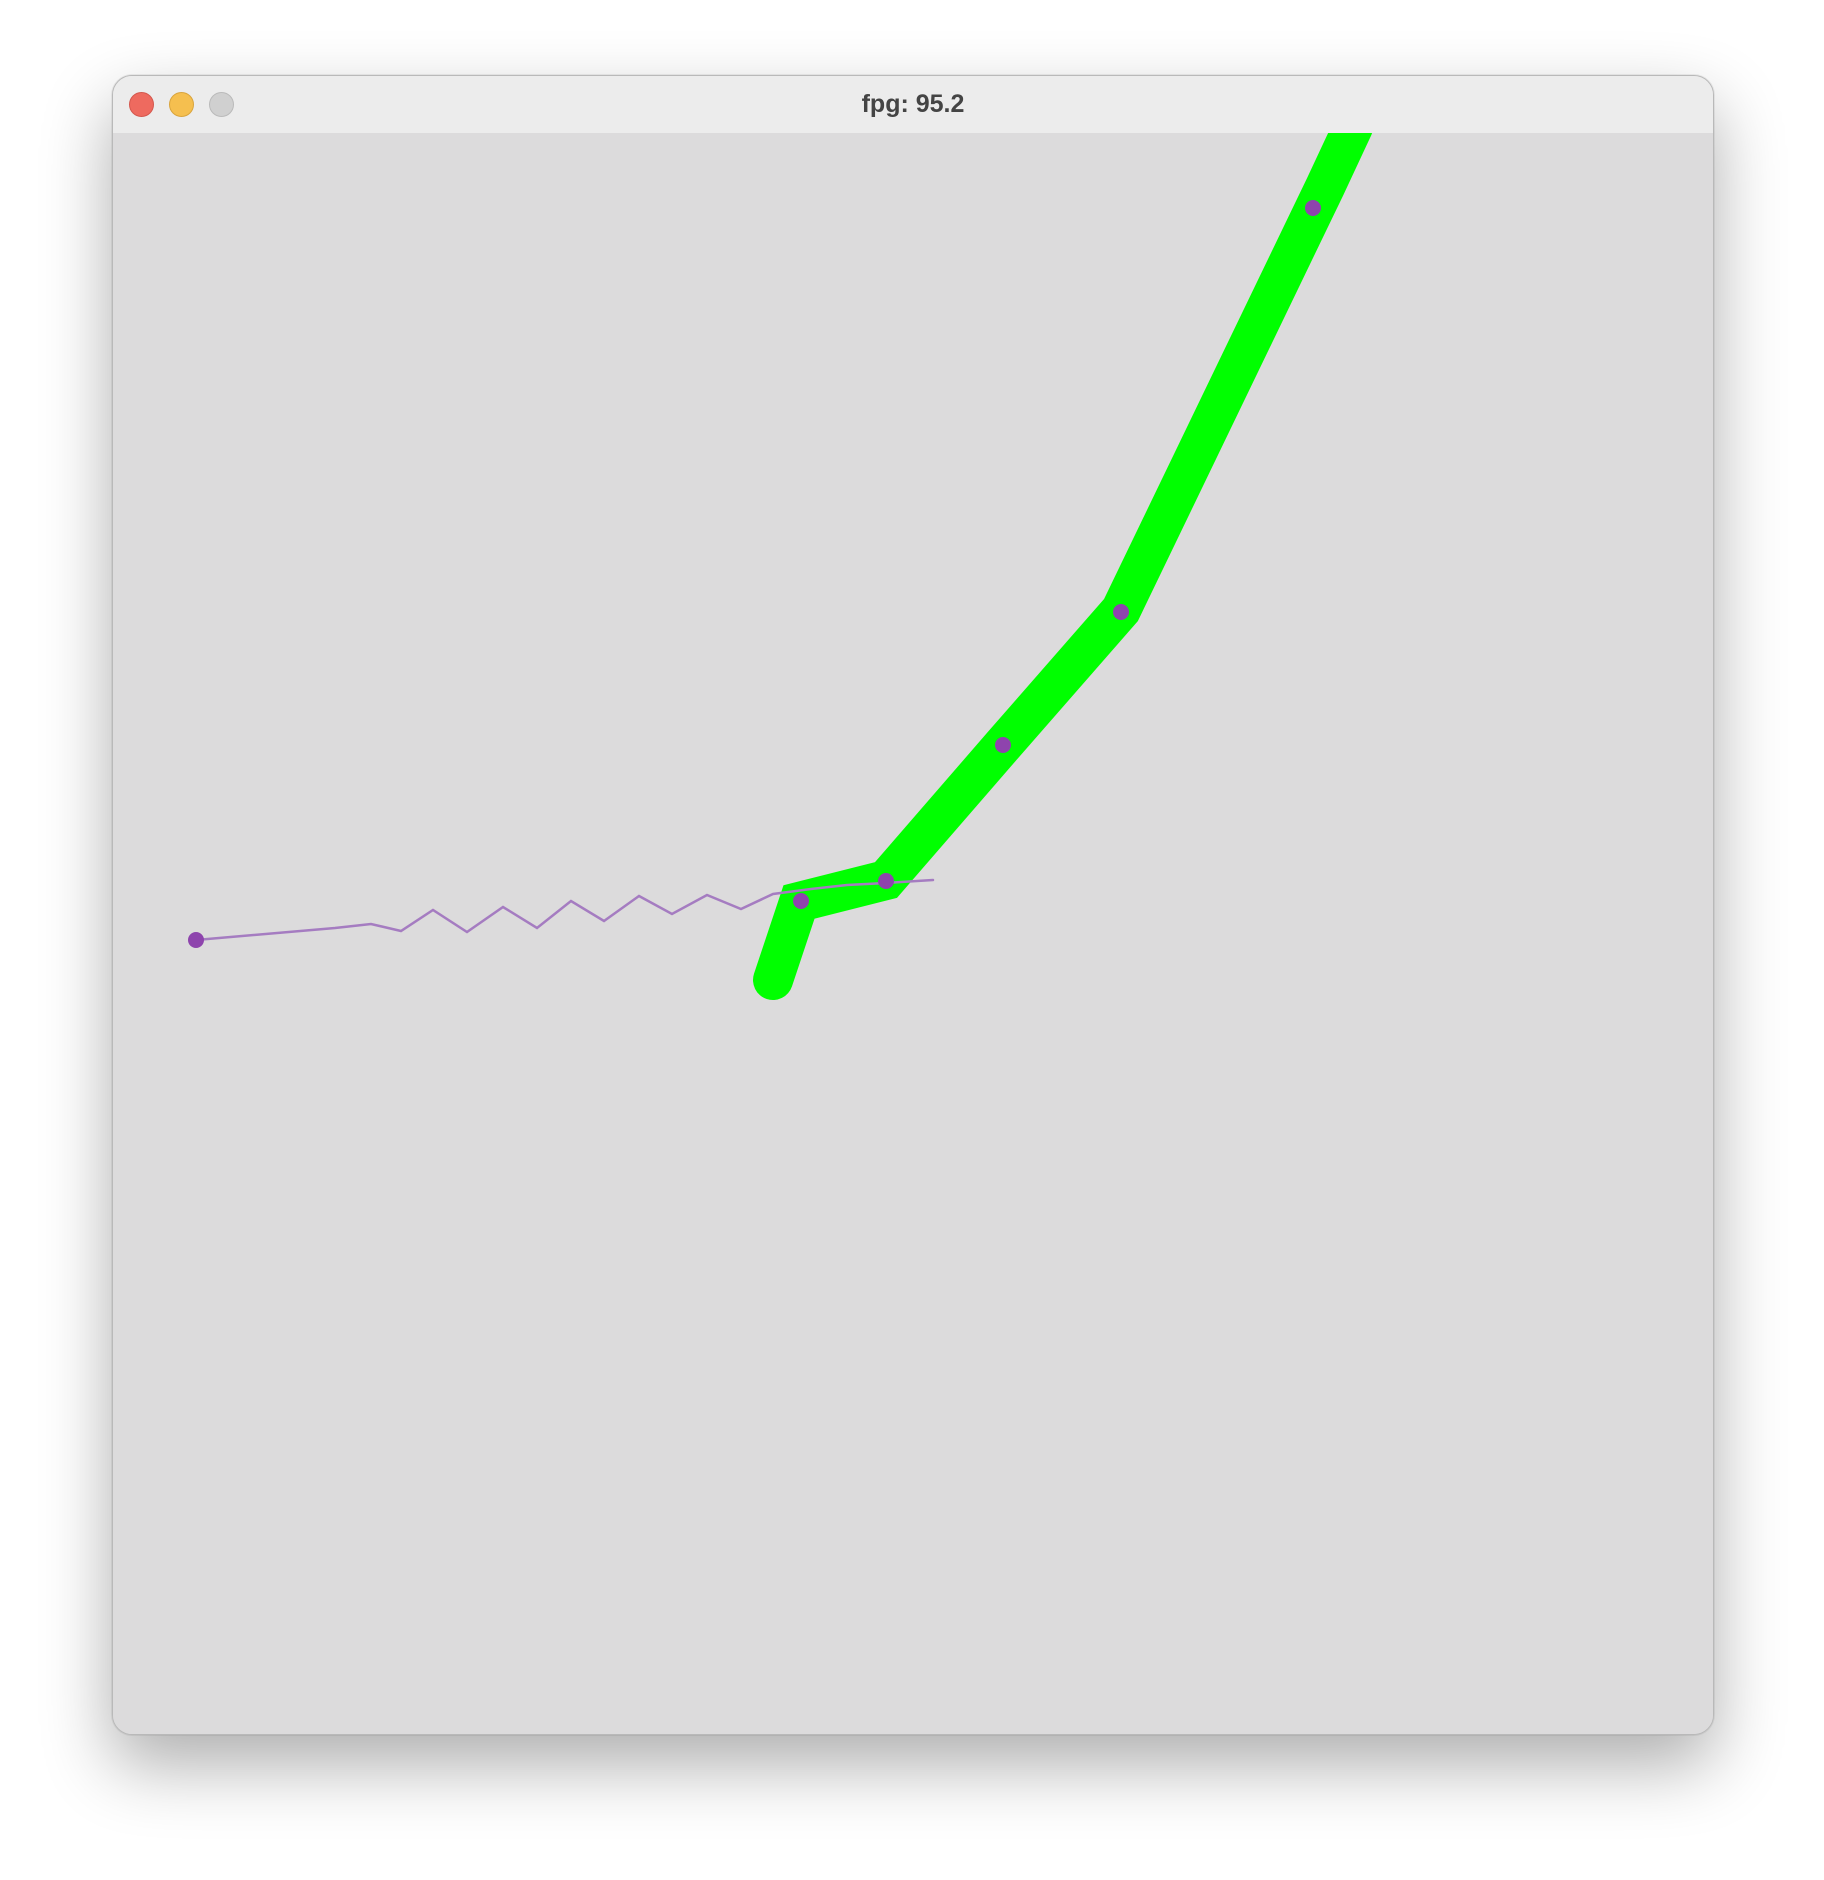 The width and height of the screenshot is (1824, 1880). I want to click on window-title: fpg: 95.2, so click(913, 104).